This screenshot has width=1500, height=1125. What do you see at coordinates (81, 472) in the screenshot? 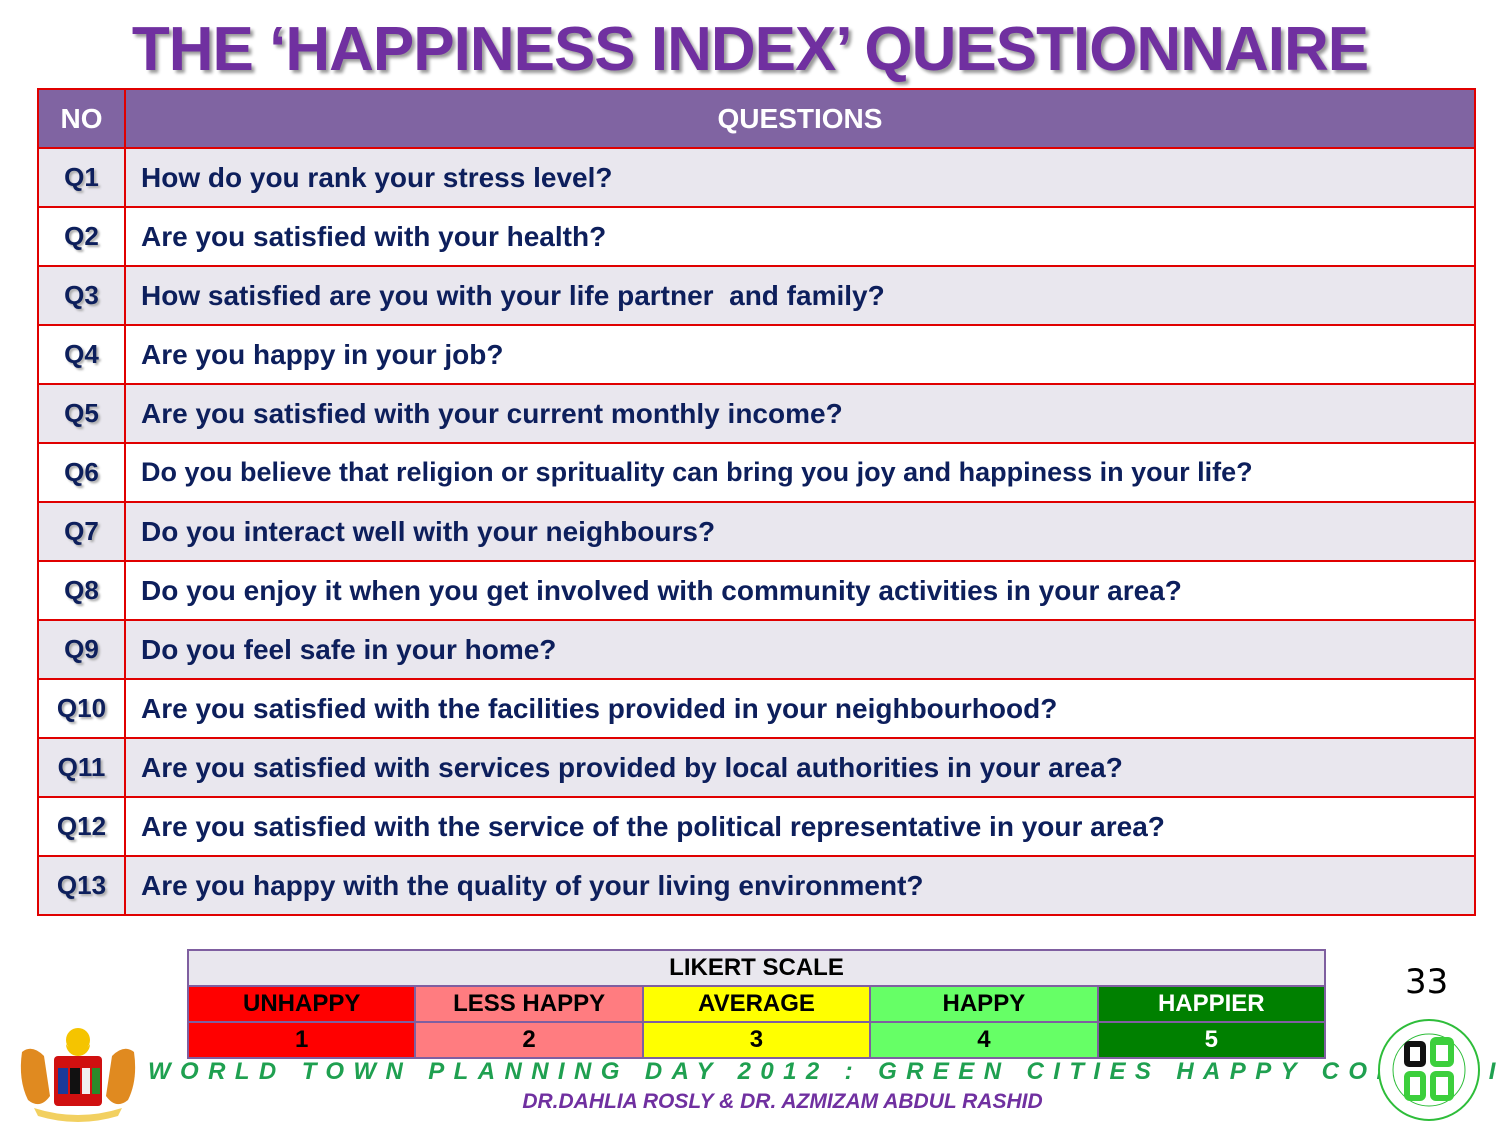
I see `question-number: Q6` at bounding box center [81, 472].